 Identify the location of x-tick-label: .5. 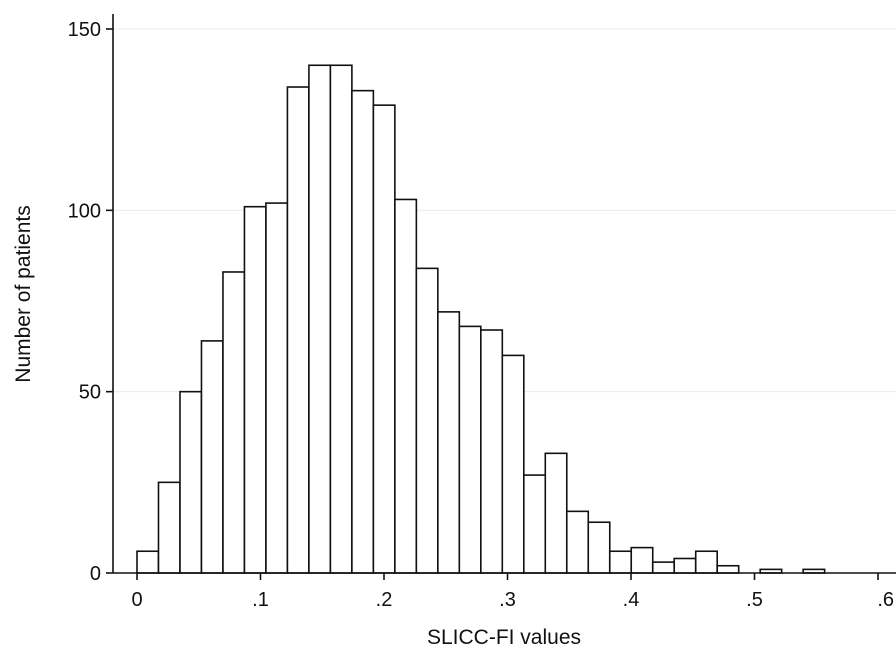
(754, 600).